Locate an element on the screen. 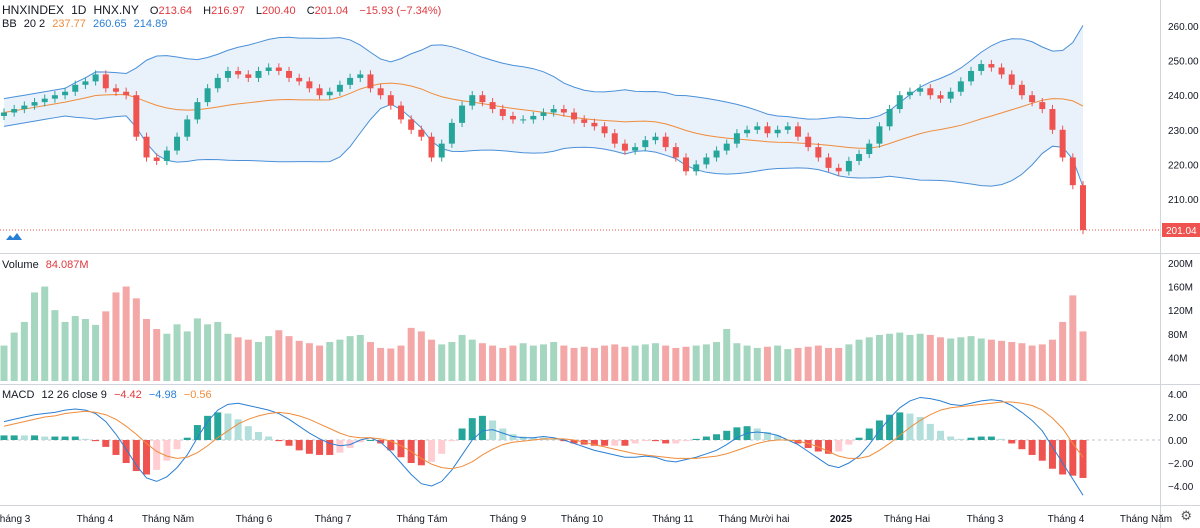 This screenshot has width=1200, height=528. symbol-name: HNXINDEX is located at coordinates (33, 10).